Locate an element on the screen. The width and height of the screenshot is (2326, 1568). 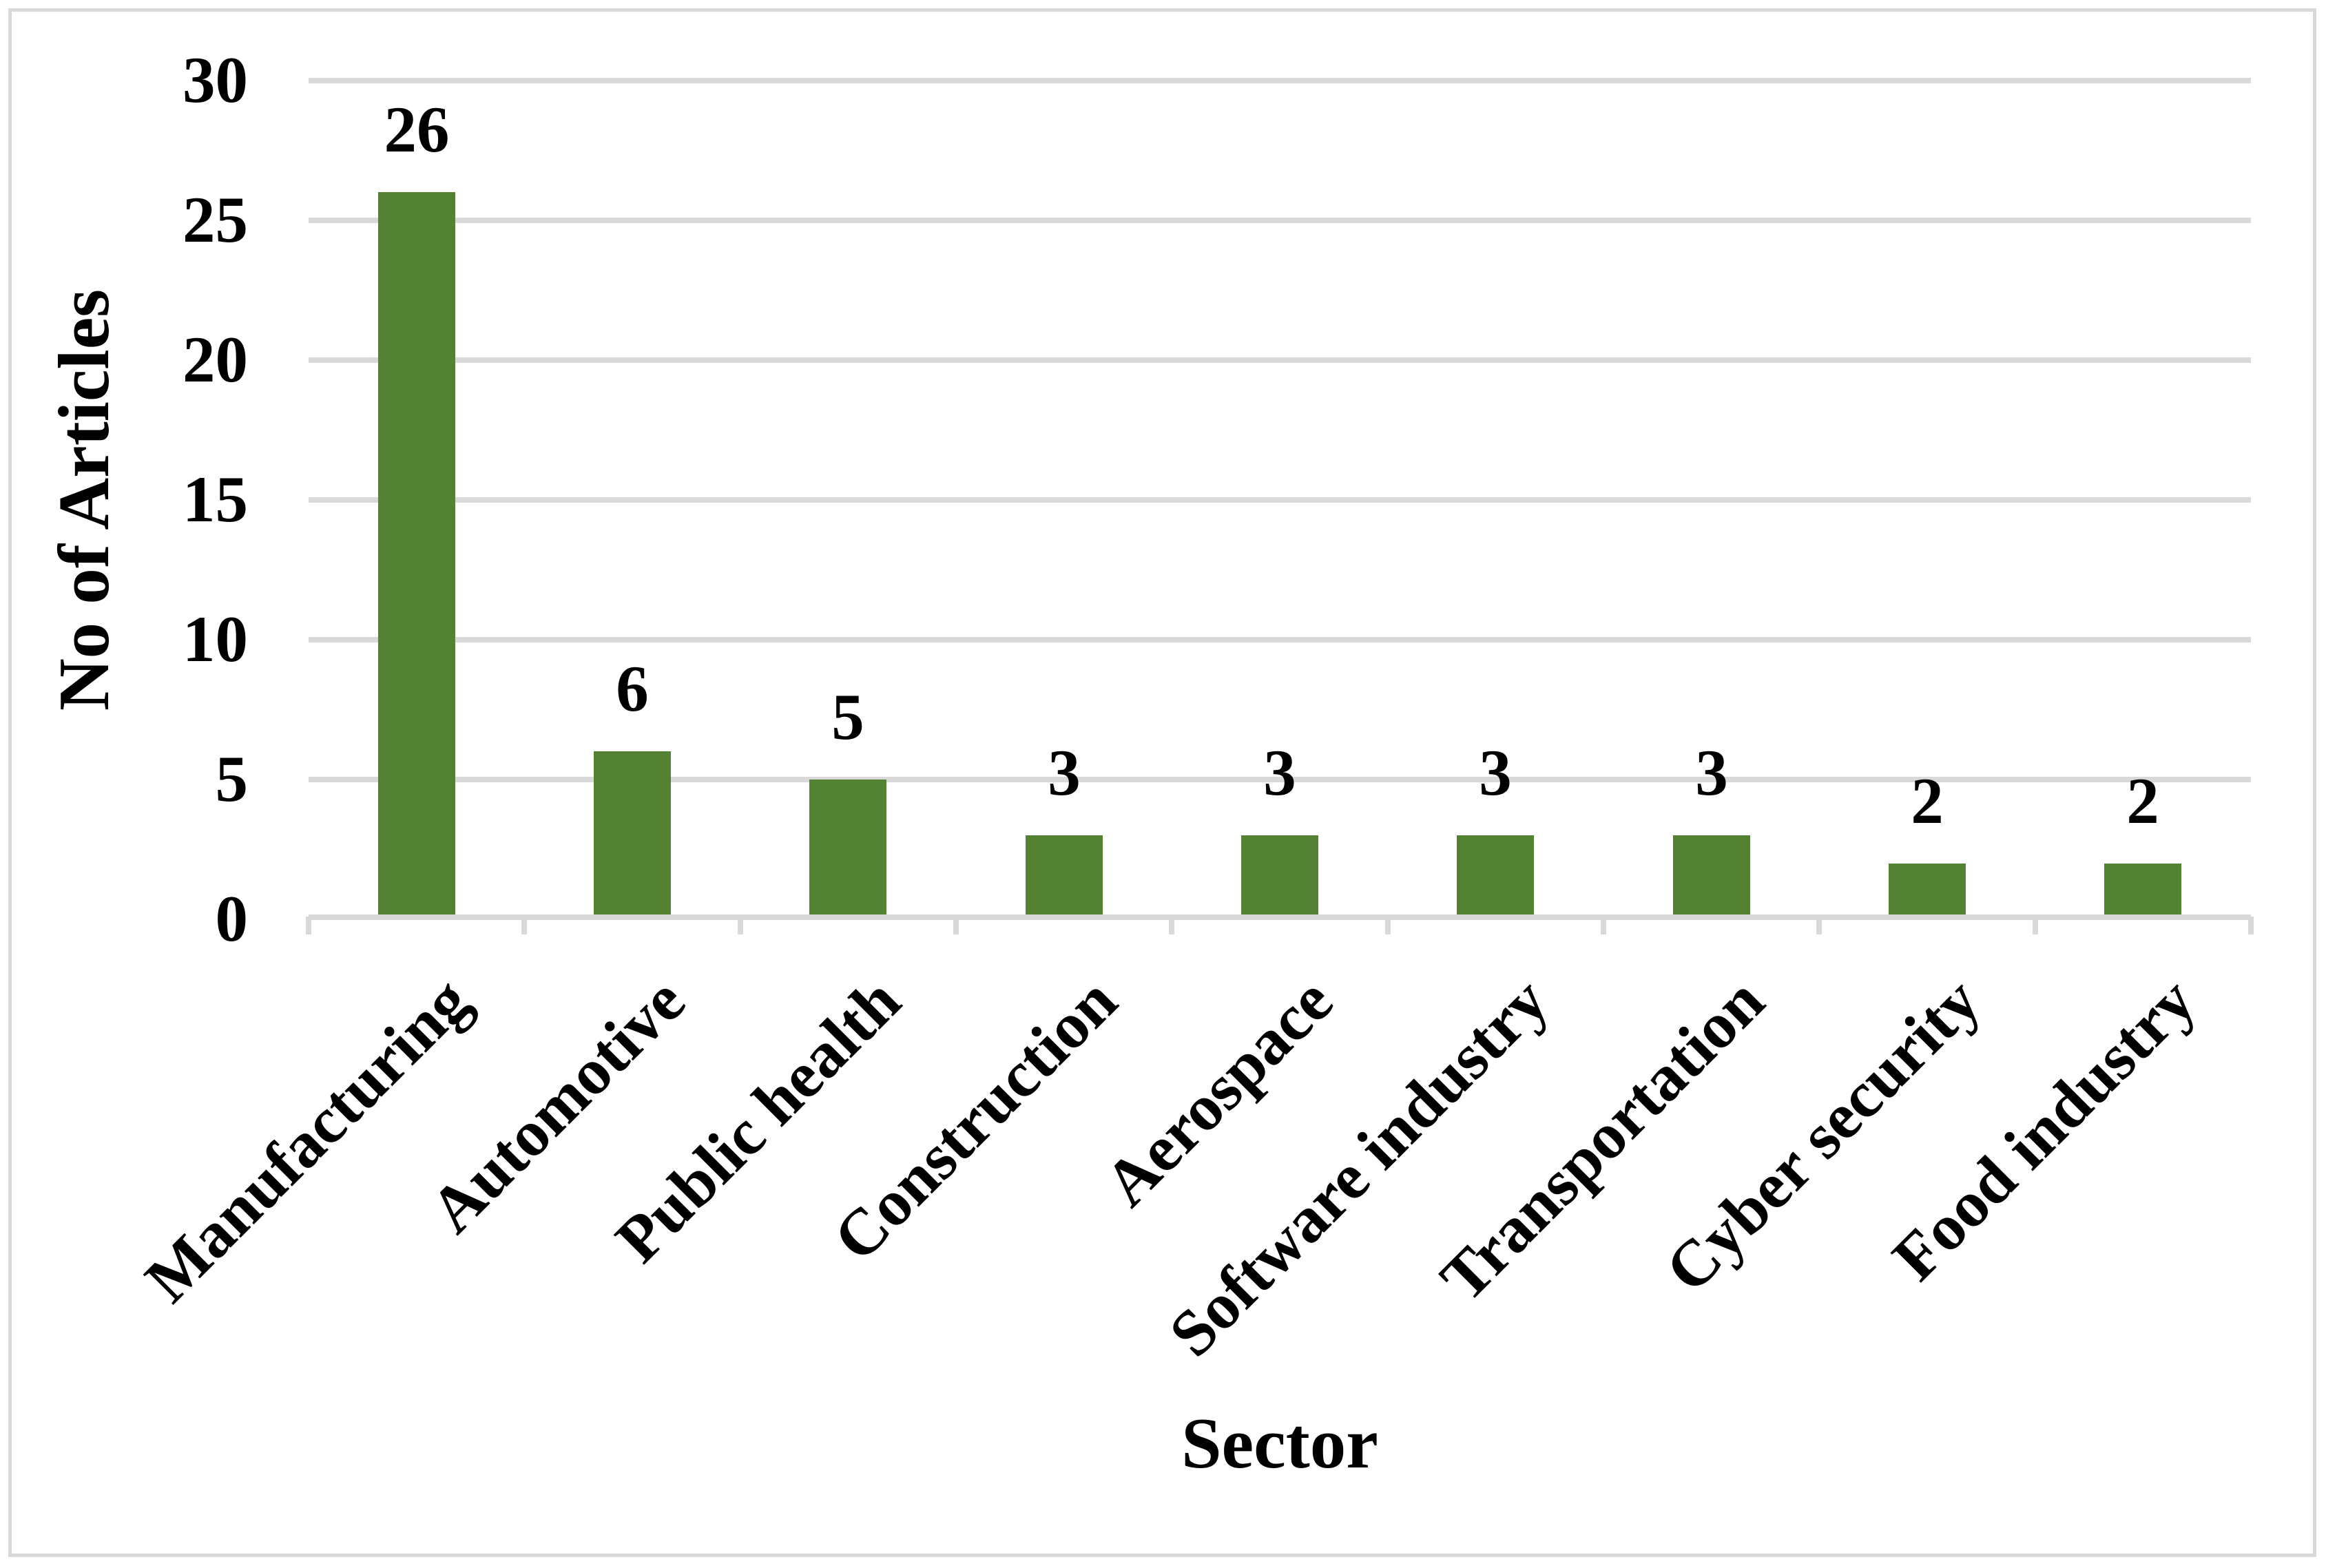
bar-manufacturing is located at coordinates (417, 554).